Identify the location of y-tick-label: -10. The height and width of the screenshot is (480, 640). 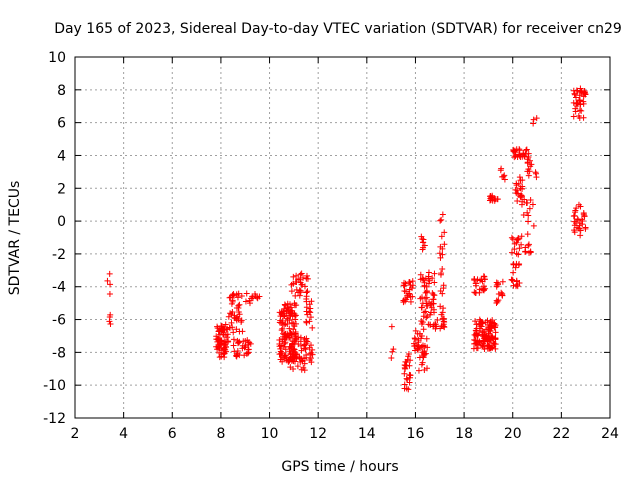
(54, 386).